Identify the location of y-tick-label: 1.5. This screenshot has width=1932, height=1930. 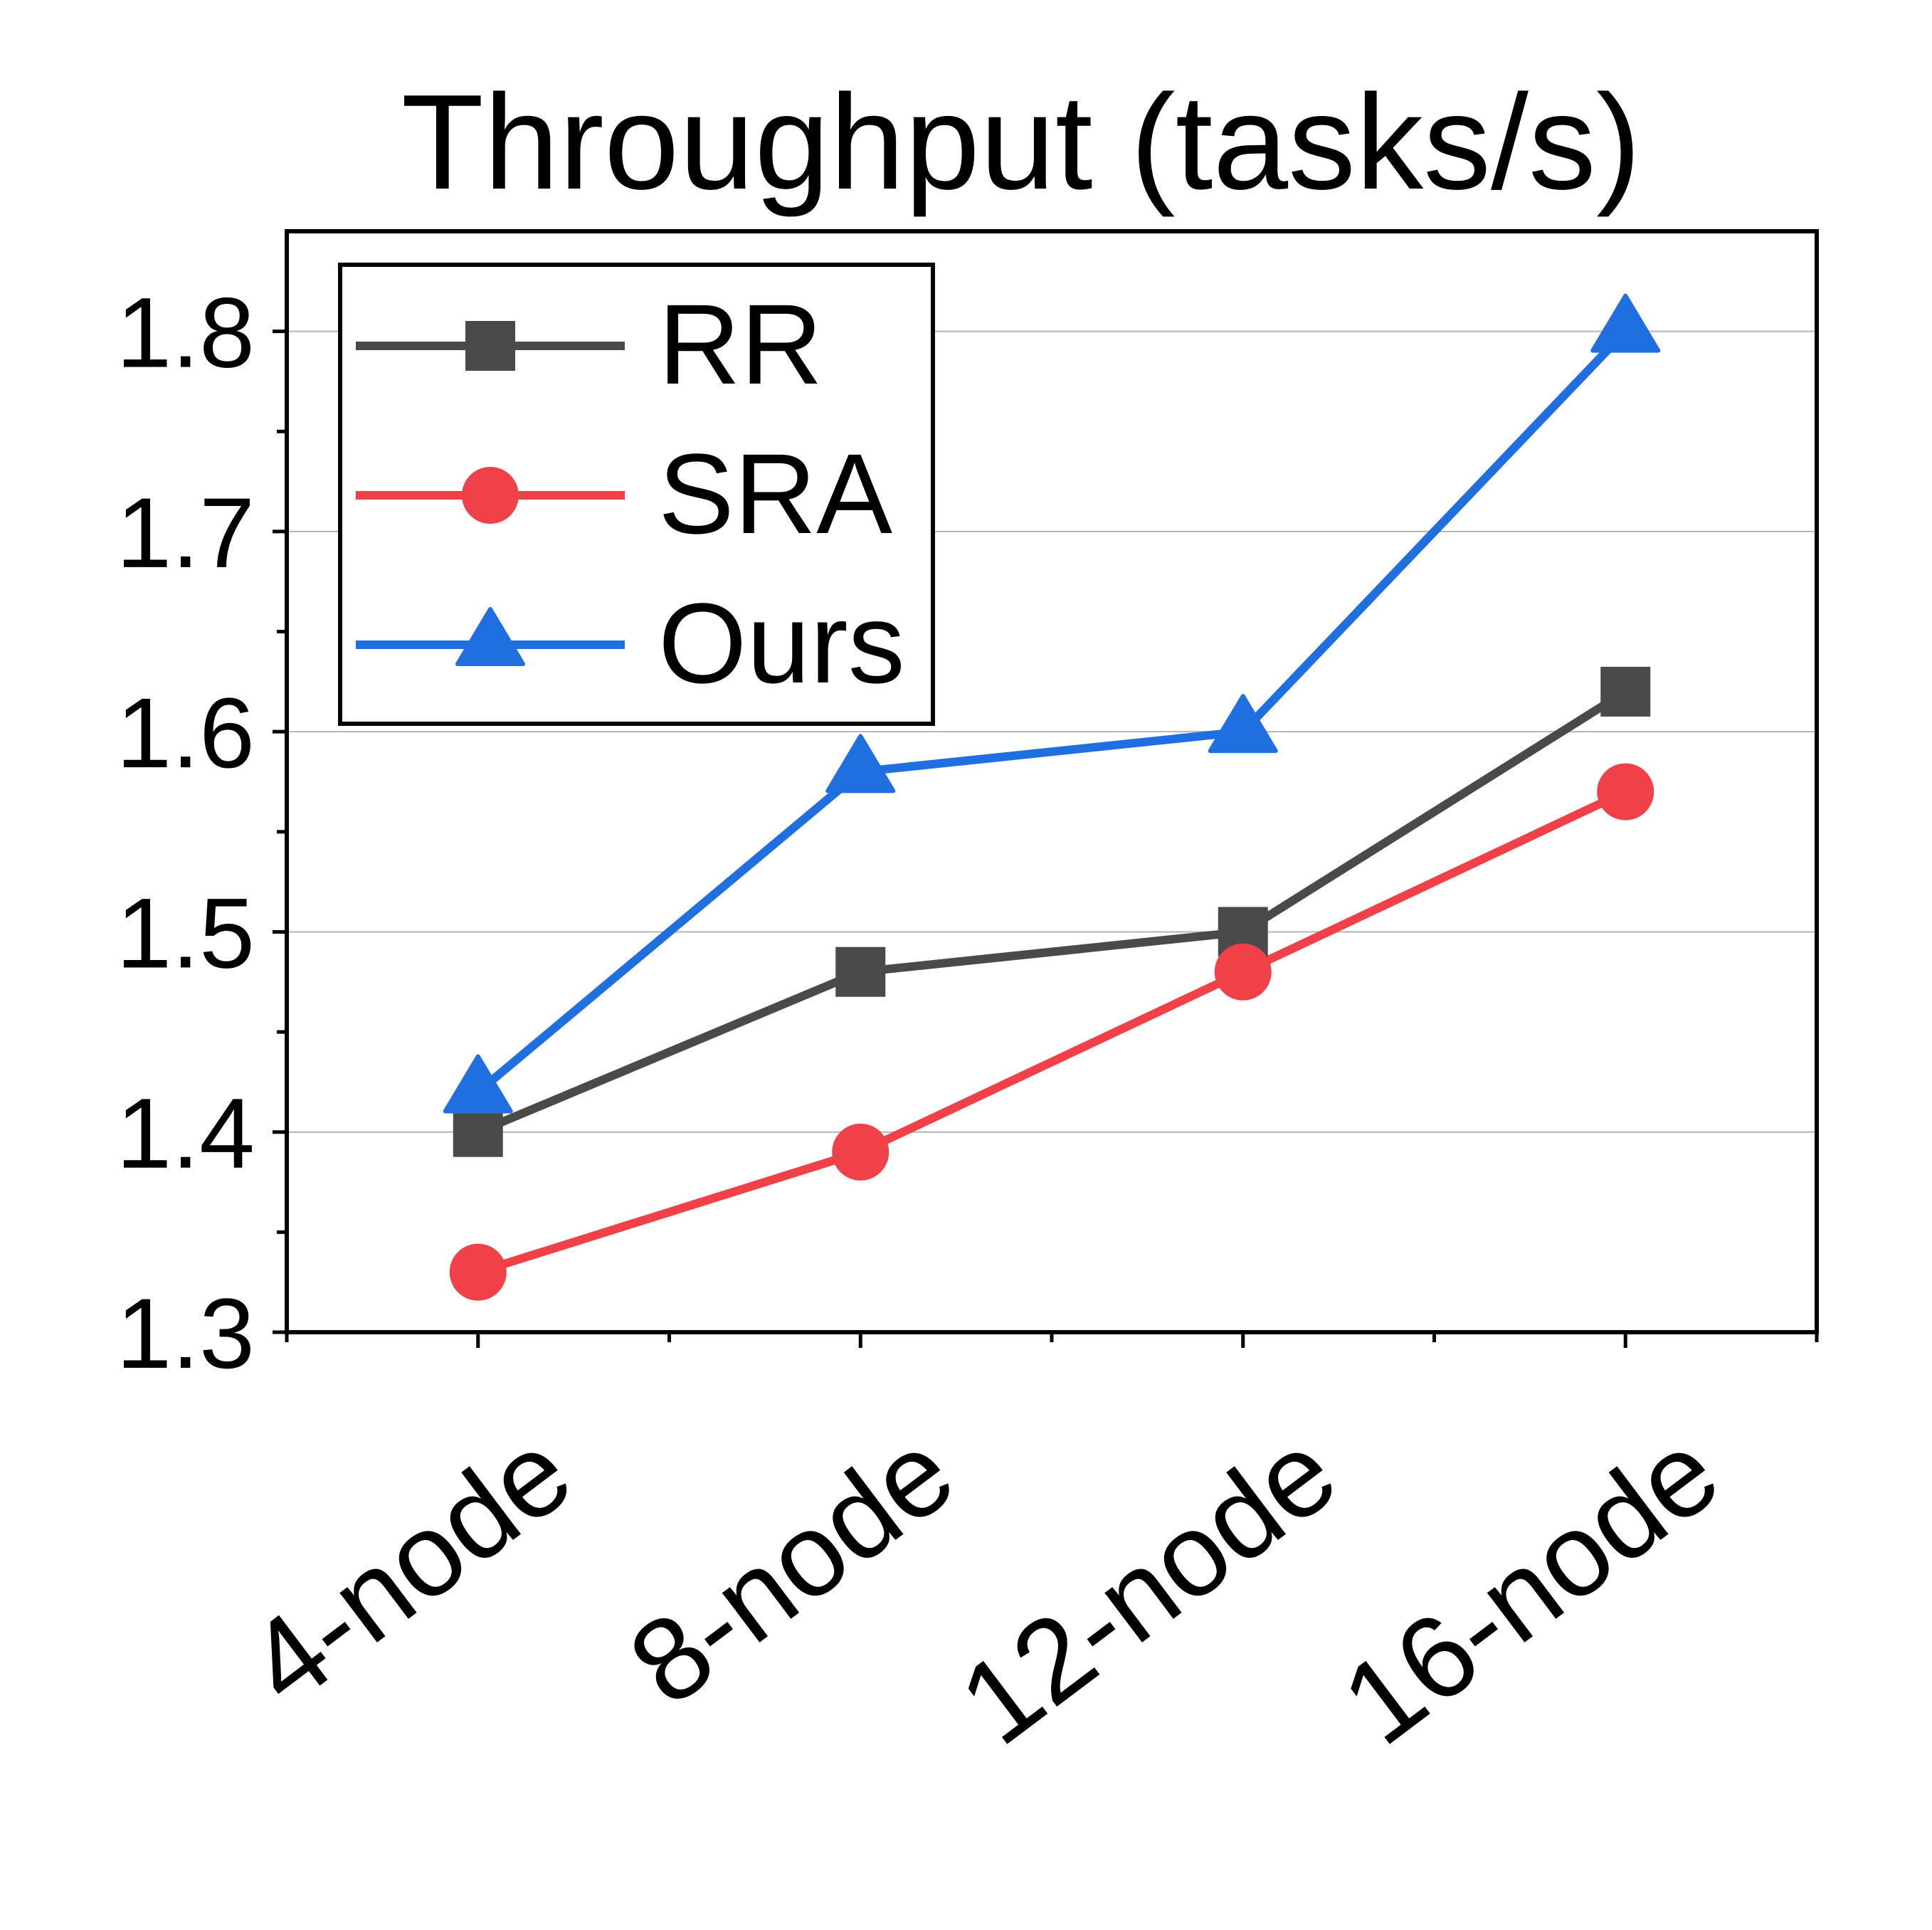
(185, 932).